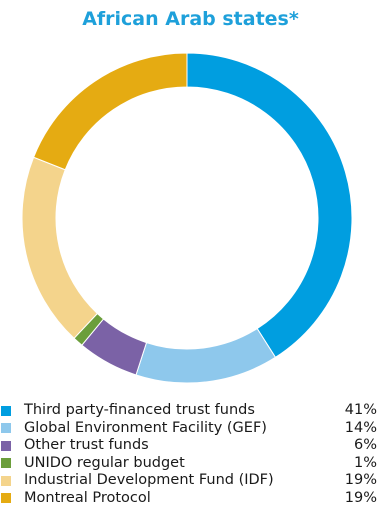 The width and height of the screenshot is (381, 528). What do you see at coordinates (149, 480) in the screenshot?
I see `legend-label: Industrial Development Fund (IDF)` at bounding box center [149, 480].